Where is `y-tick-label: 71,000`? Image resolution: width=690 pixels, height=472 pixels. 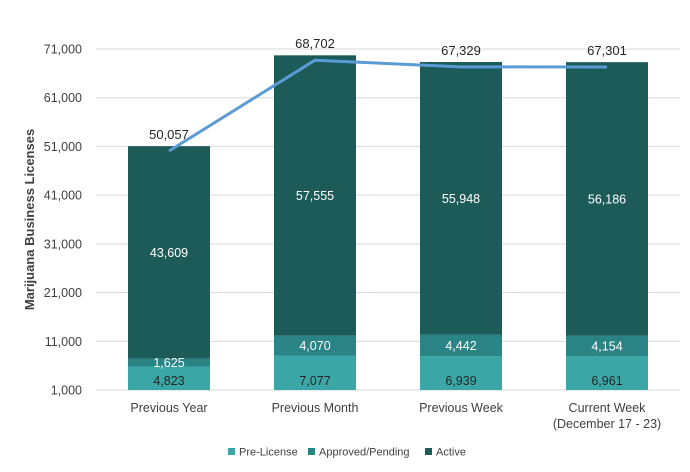 y-tick-label: 71,000 is located at coordinates (63, 50).